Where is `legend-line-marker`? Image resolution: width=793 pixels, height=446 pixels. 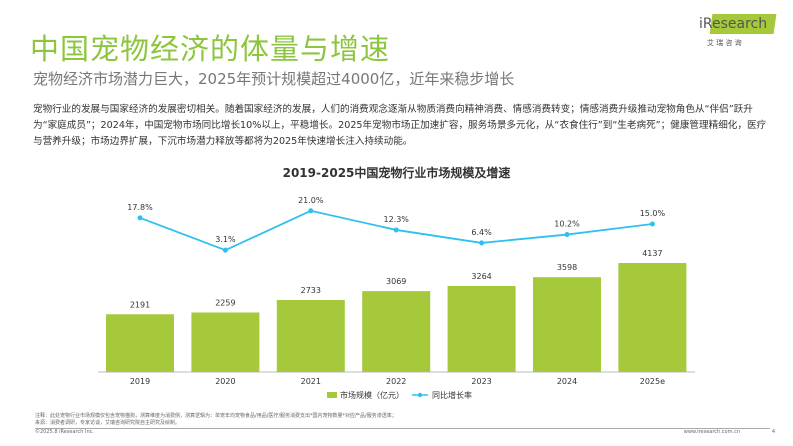
legend-line-marker is located at coordinates (420, 395).